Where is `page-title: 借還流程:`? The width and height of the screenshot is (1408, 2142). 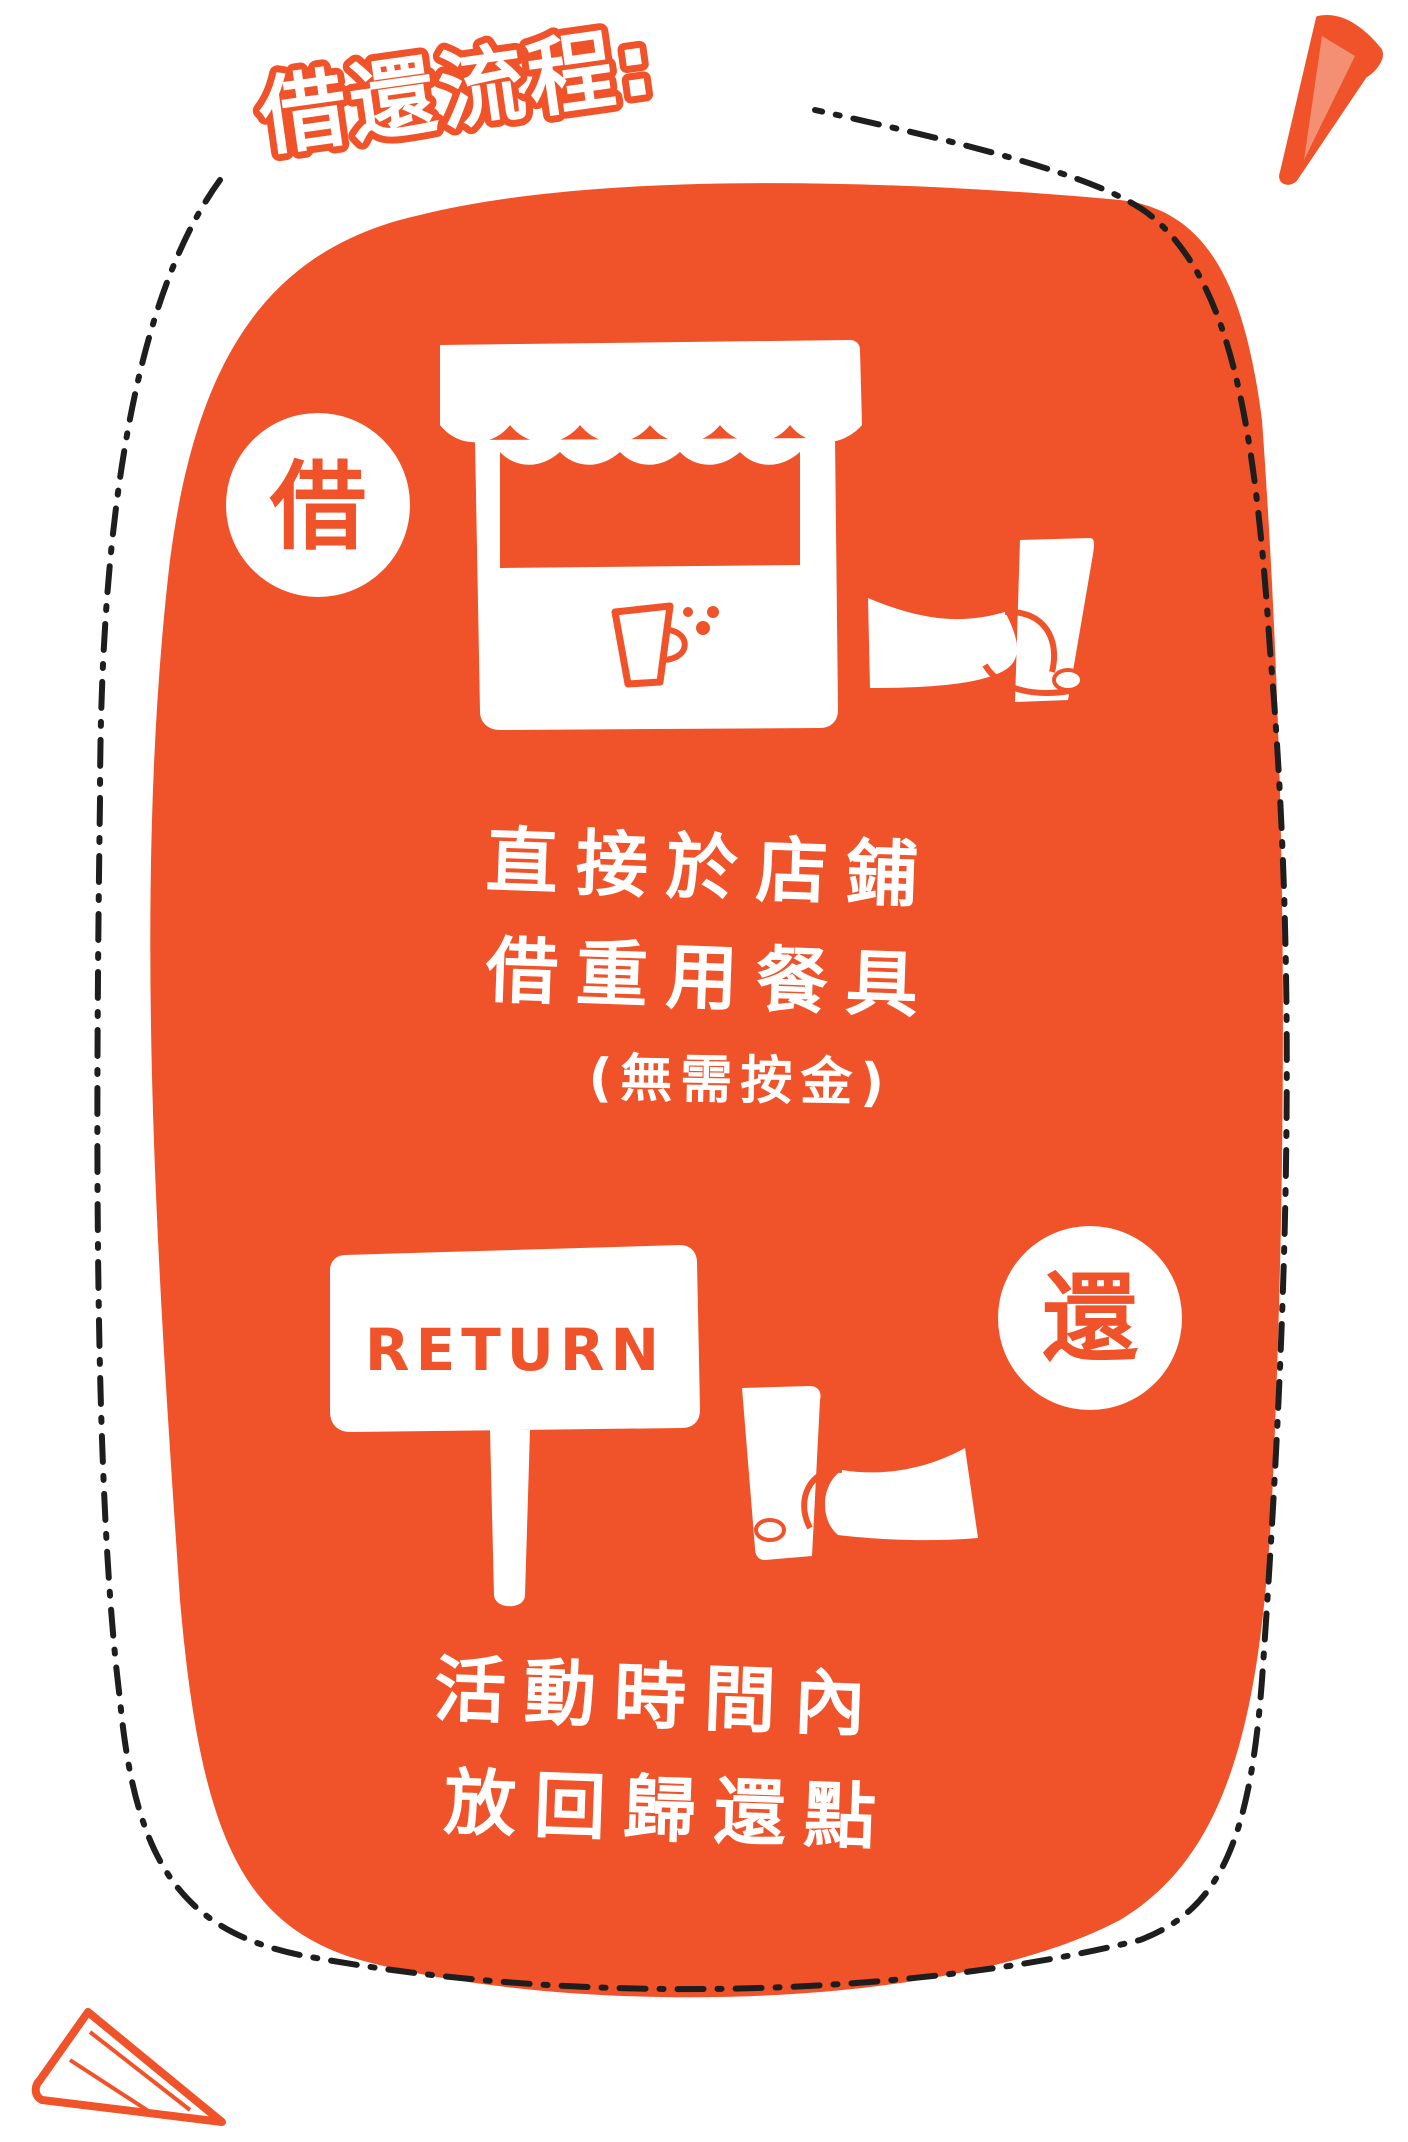 page-title: 借還流程: is located at coordinates (457, 91).